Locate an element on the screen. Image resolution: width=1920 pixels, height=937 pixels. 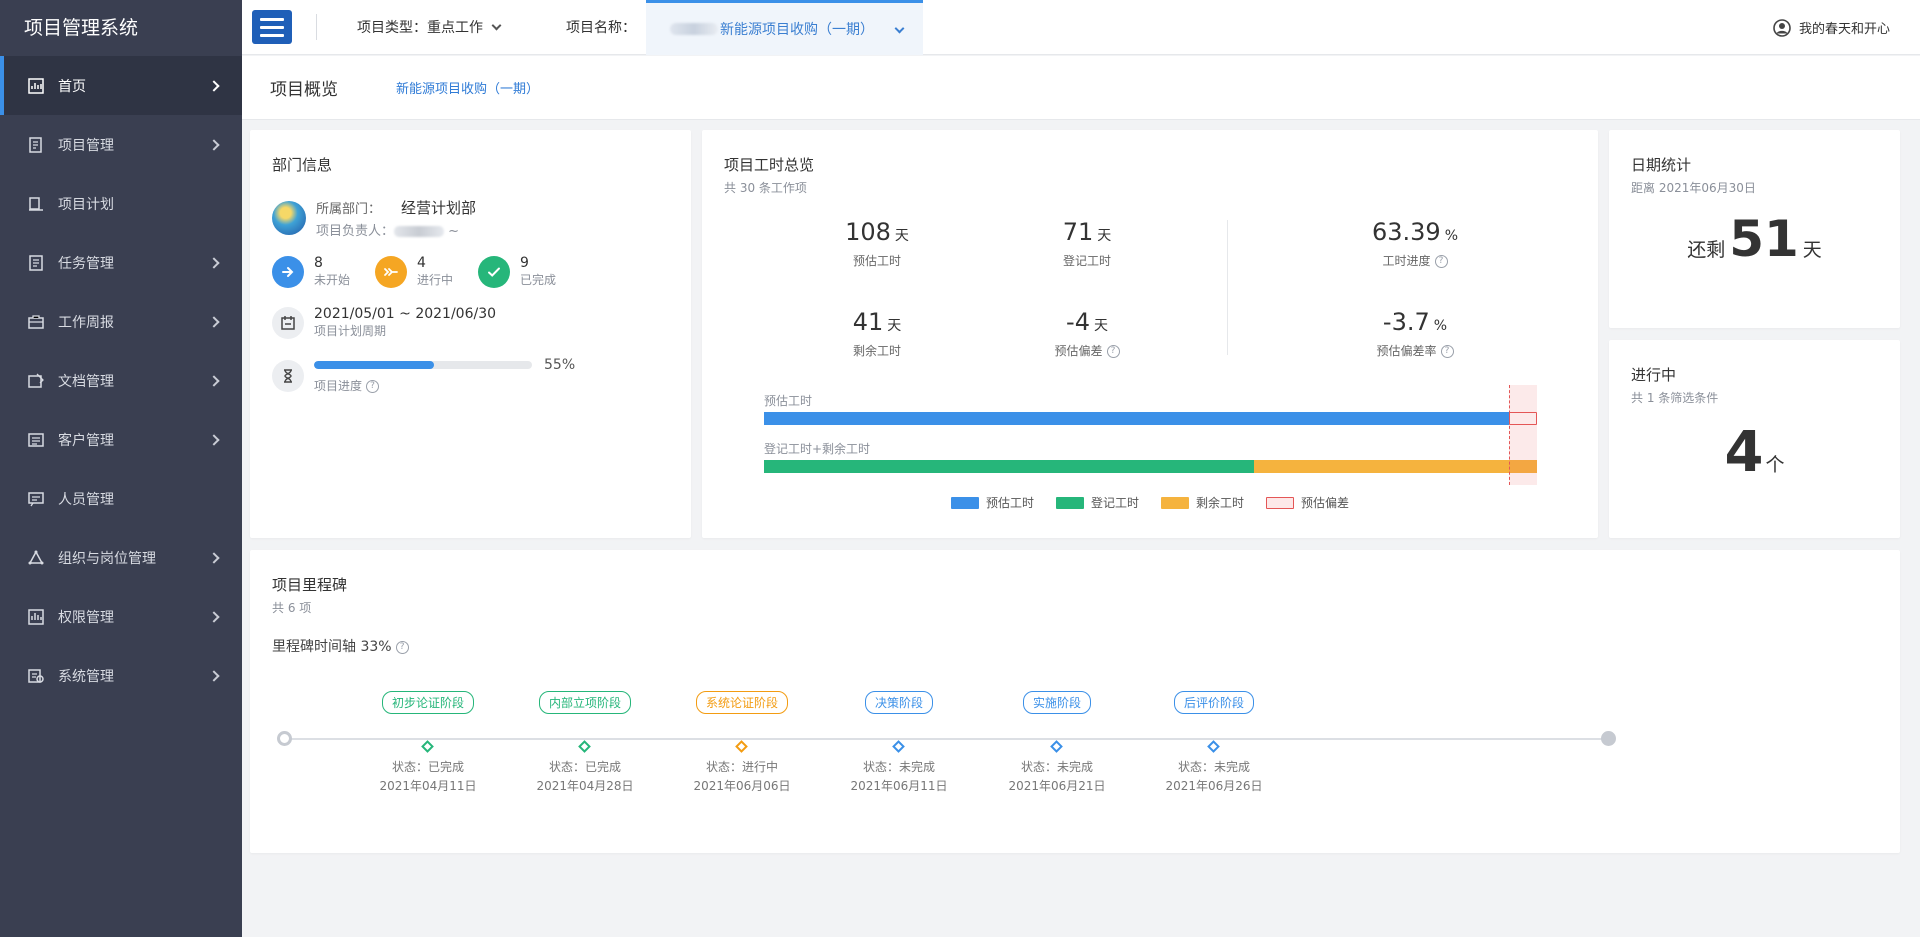
project-name-label: 项目名称： is located at coordinates (601, 28).